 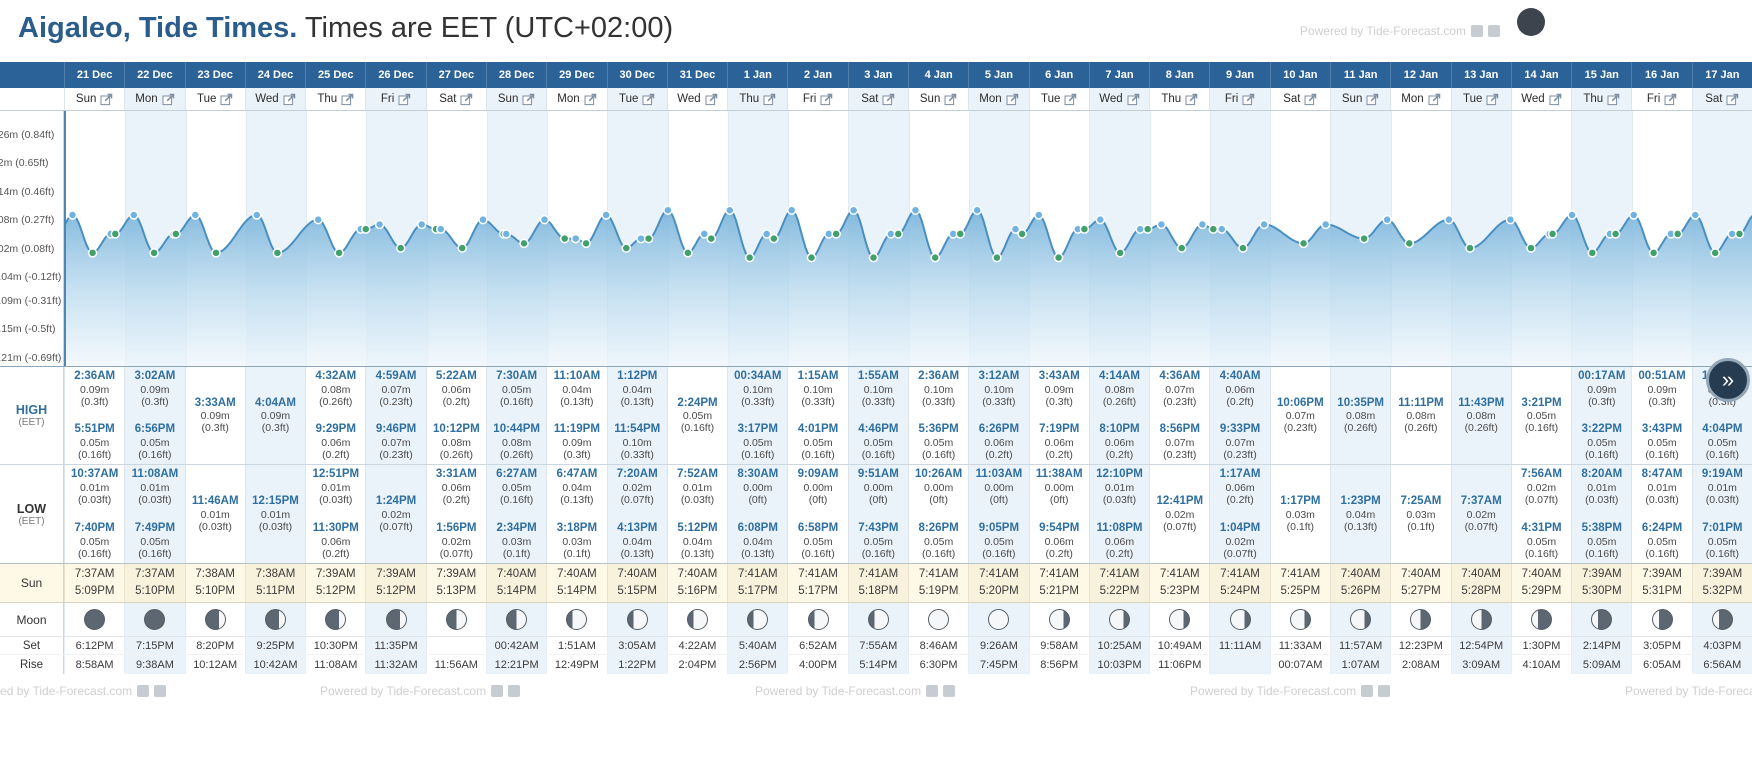 I want to click on tide-height-ft: (0.33ft), so click(x=818, y=401).